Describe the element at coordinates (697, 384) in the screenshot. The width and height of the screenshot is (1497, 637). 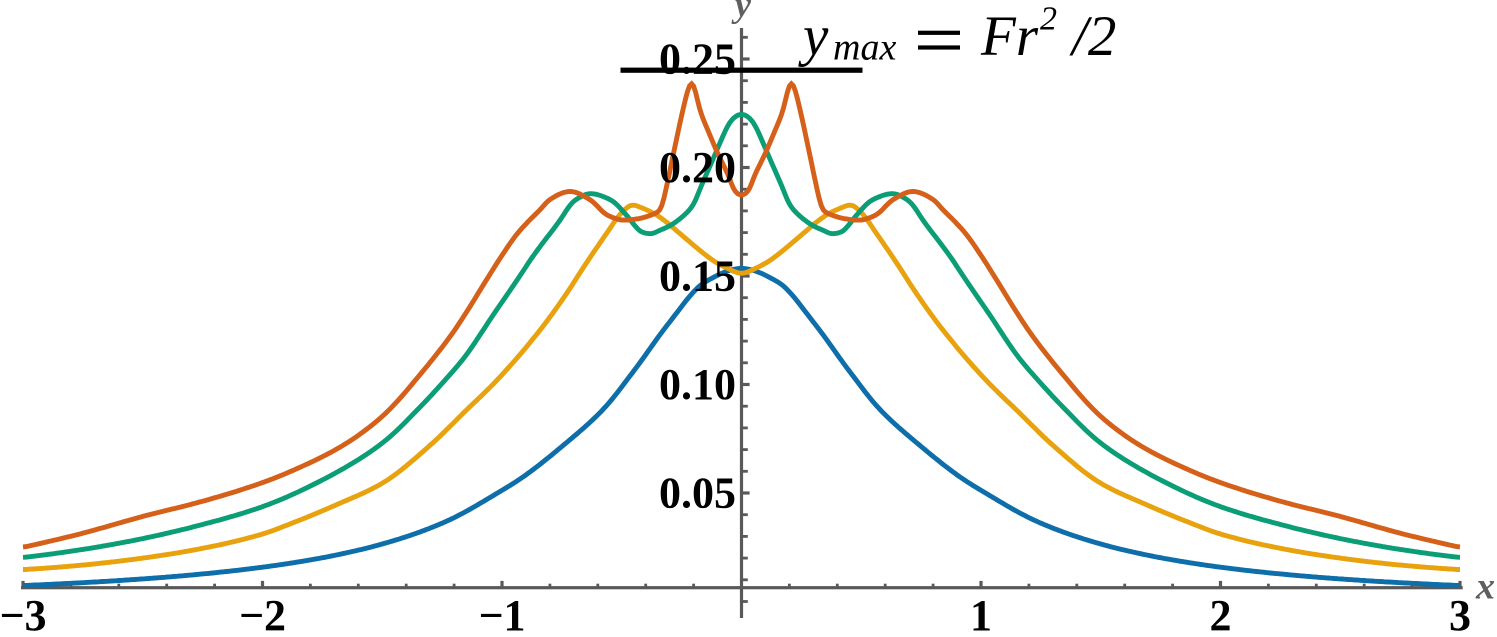
I see `svg-text: 0.10` at that location.